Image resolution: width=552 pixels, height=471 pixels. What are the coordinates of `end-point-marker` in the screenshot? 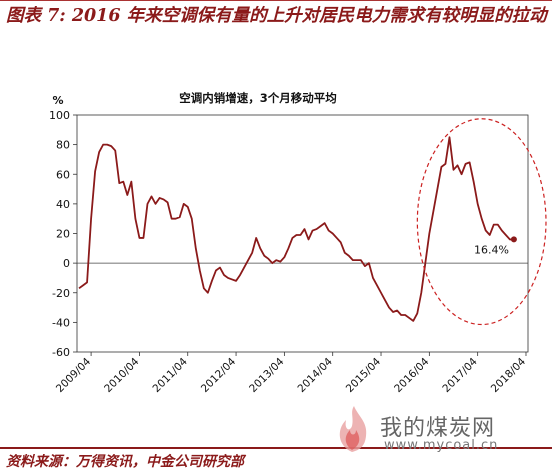 It's located at (513, 239).